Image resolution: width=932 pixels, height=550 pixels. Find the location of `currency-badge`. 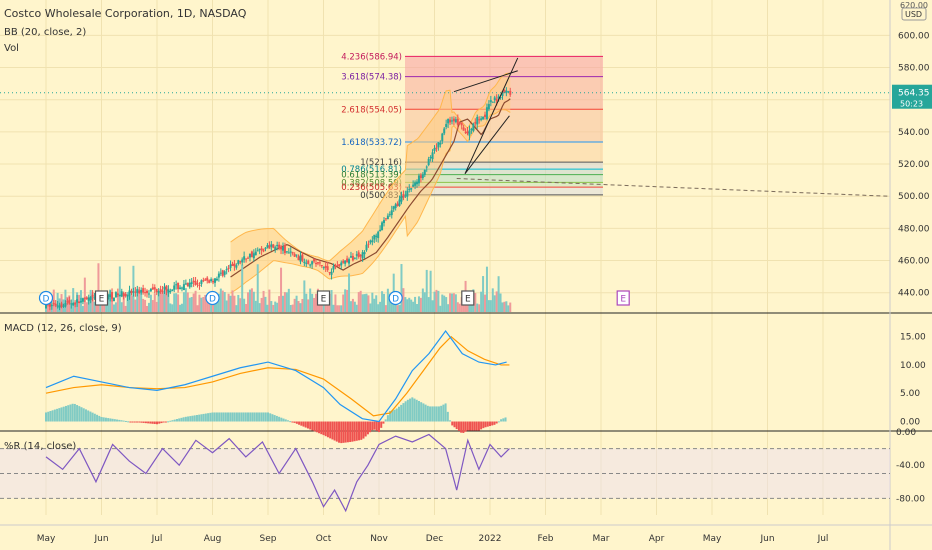

currency-badge is located at coordinates (914, 14).